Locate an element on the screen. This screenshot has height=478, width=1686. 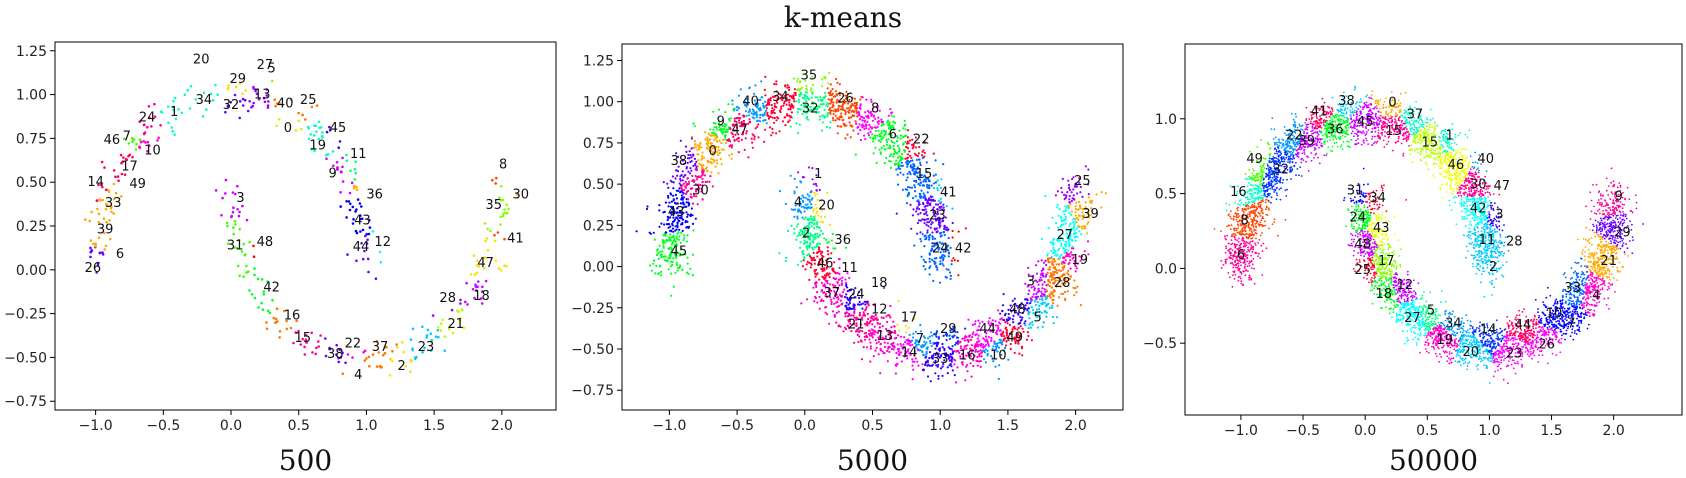
cluster-label: 3 is located at coordinates (240, 198).